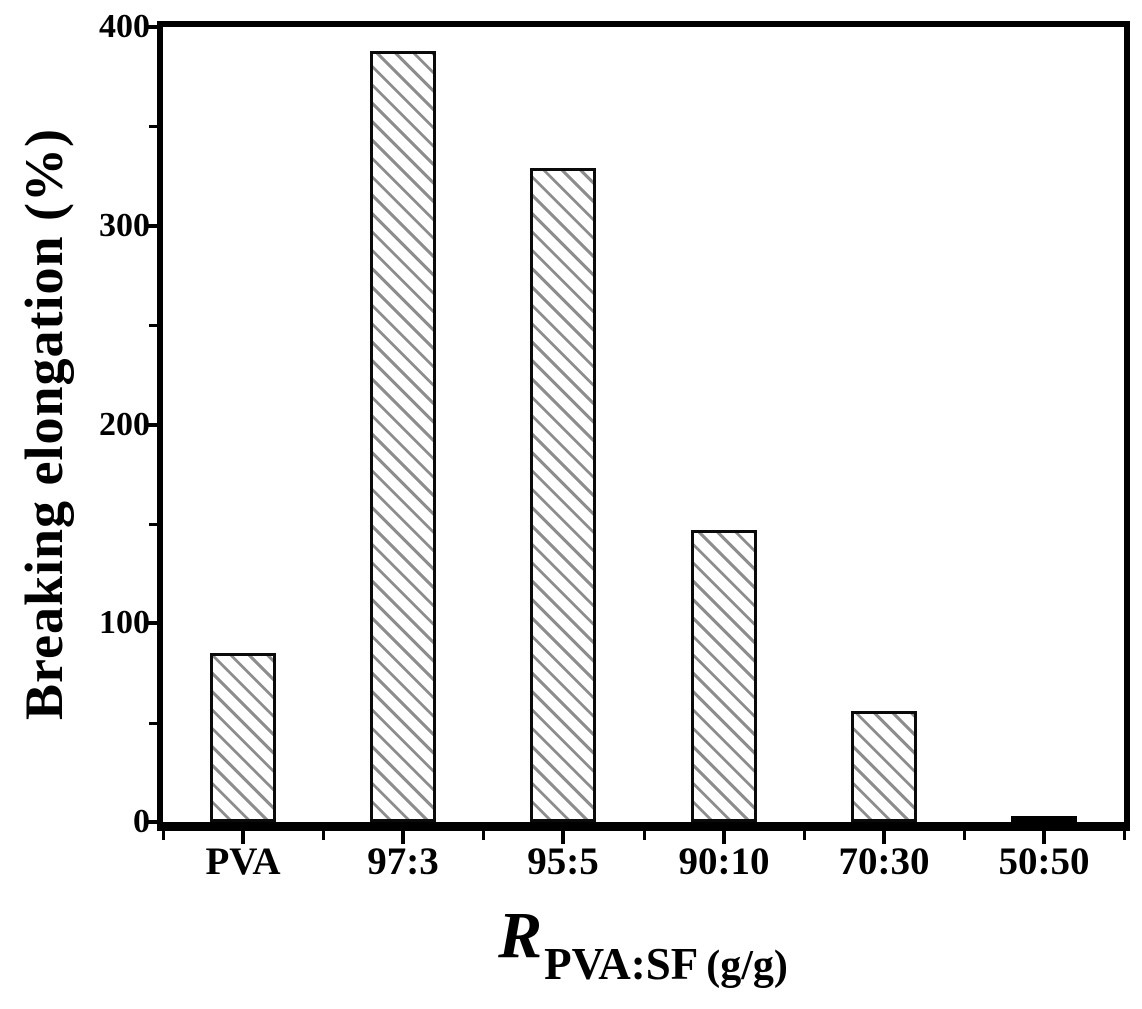  Describe the element at coordinates (747, 966) in the screenshot. I see `x-axis-title-unit: (g/g)` at that location.